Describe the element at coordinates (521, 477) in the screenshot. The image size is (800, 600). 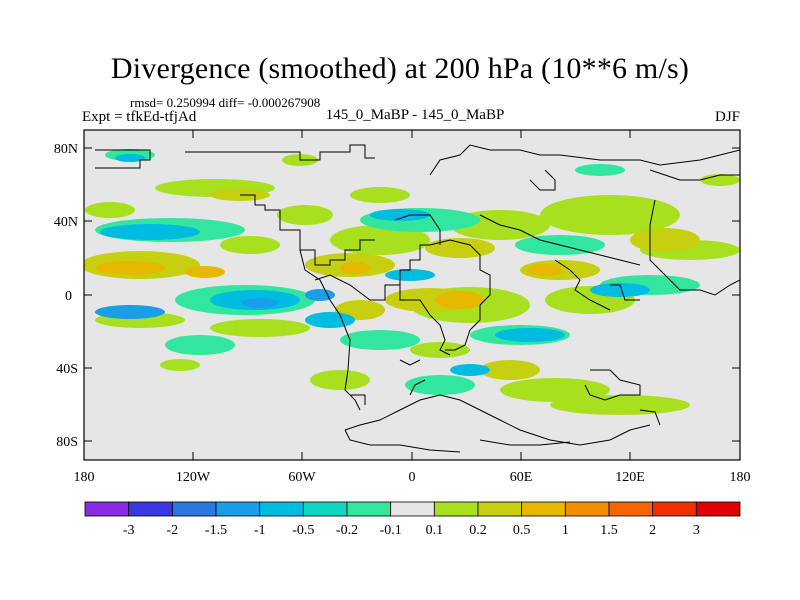
I see `x-tick-label: 60E` at that location.